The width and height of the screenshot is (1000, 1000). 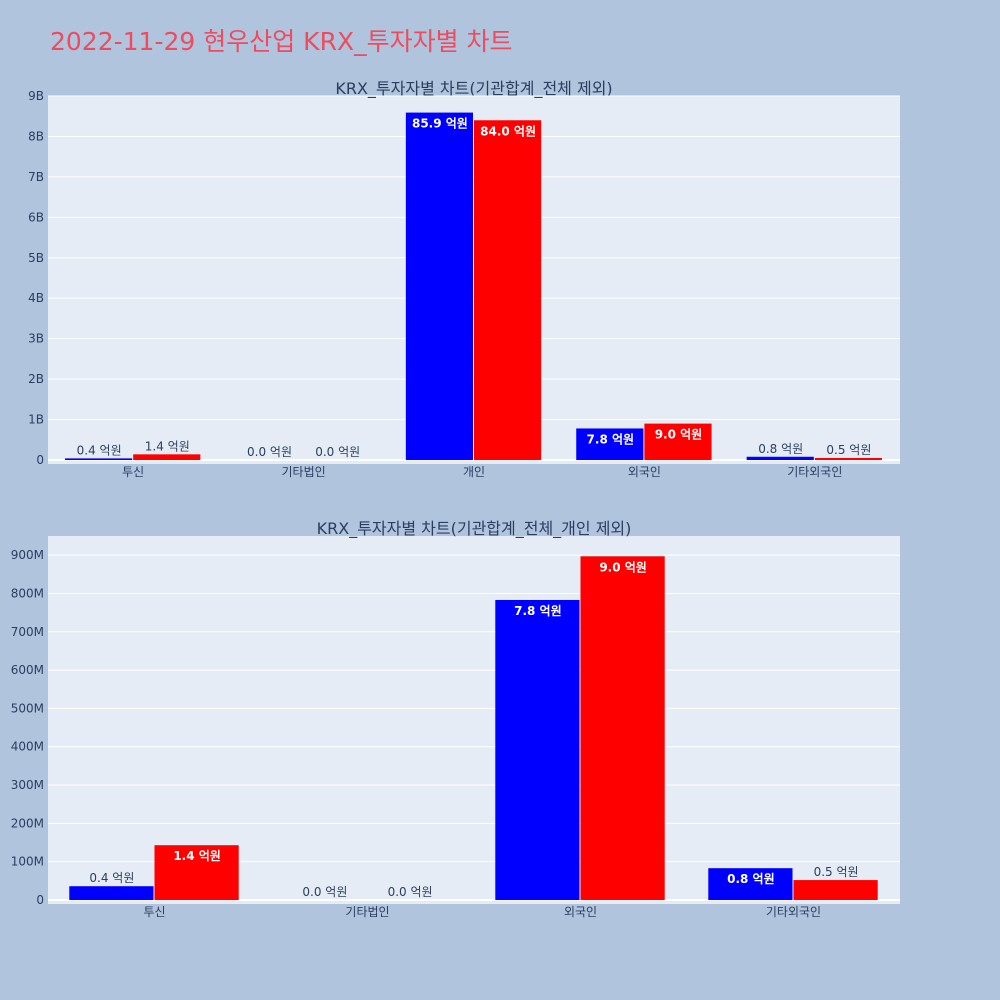 I want to click on y-tick-label: 9B, so click(x=36, y=96).